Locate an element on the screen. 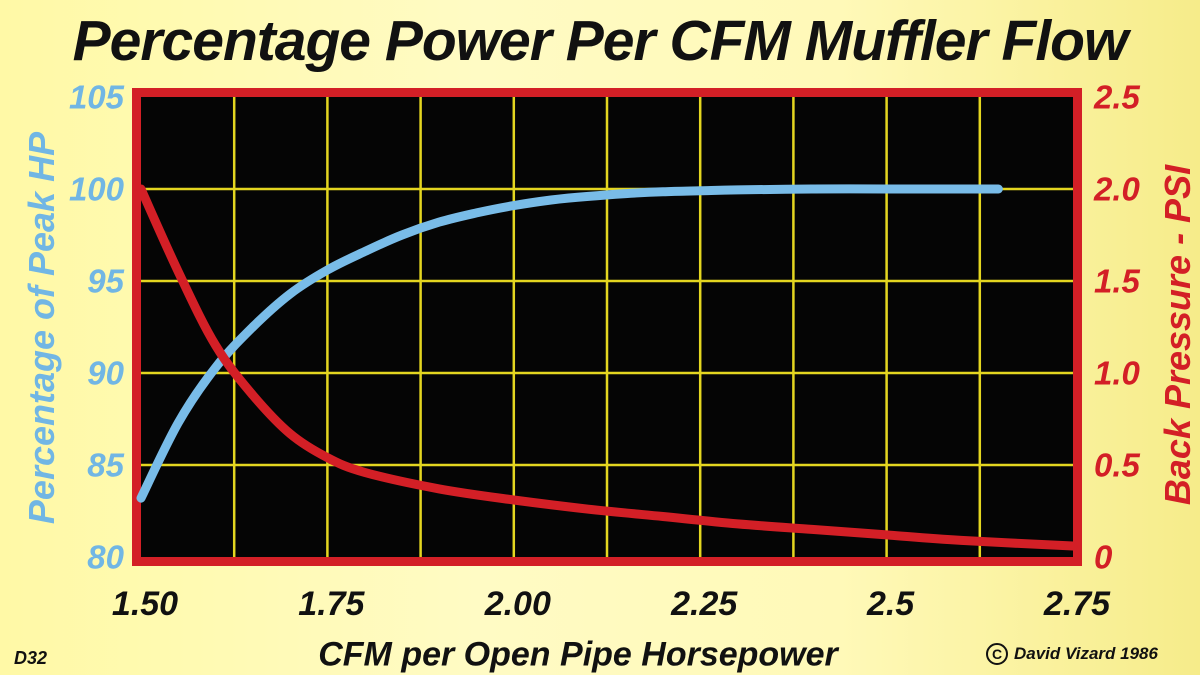 Image resolution: width=1200 pixels, height=675 pixels. y-left-tick-label: 105 is located at coordinates (97, 97).